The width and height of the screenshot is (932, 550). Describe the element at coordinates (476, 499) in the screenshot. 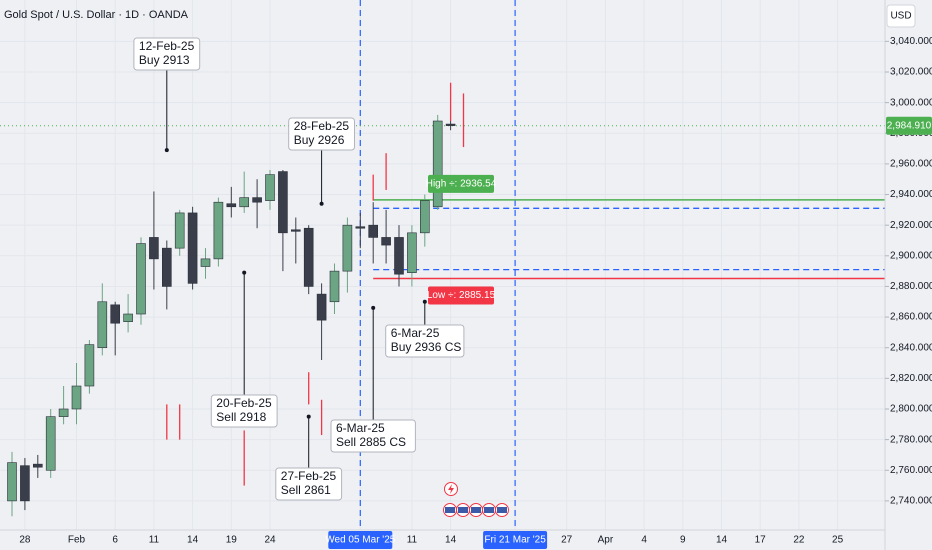

I see `event-icons` at that location.